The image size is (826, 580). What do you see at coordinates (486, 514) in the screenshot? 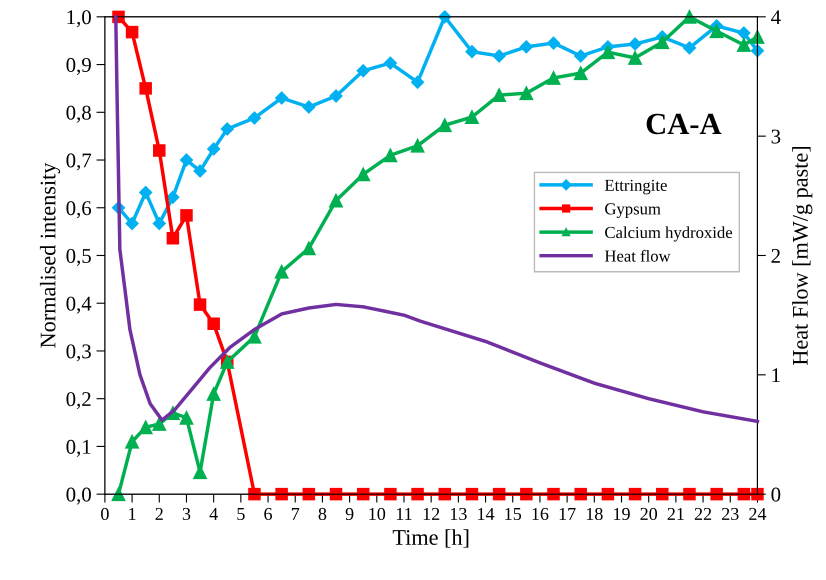
I see `x-tick-label: 14` at bounding box center [486, 514].